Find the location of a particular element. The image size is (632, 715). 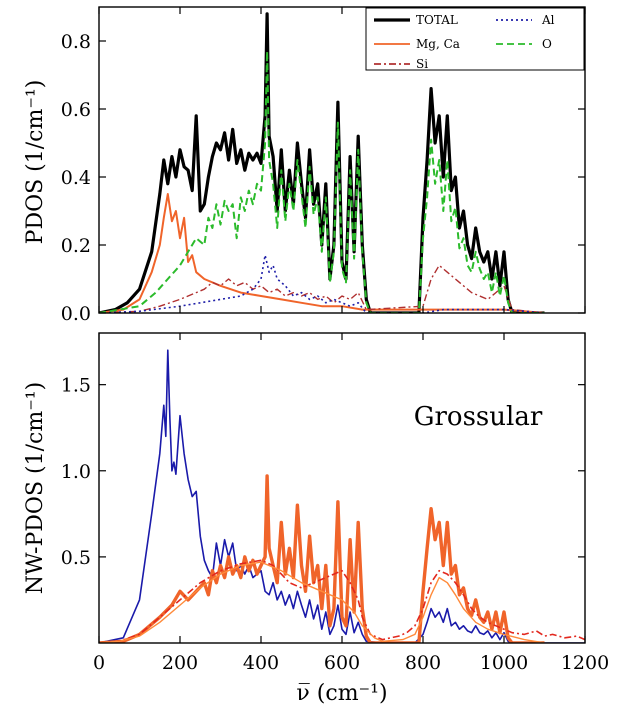

top-series-mg-ca is located at coordinates (322, 253).